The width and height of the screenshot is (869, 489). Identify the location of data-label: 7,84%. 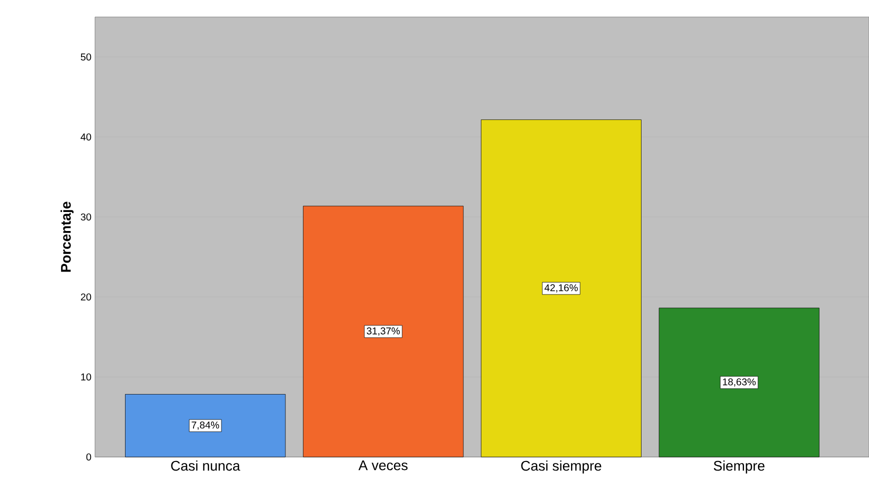
(206, 426).